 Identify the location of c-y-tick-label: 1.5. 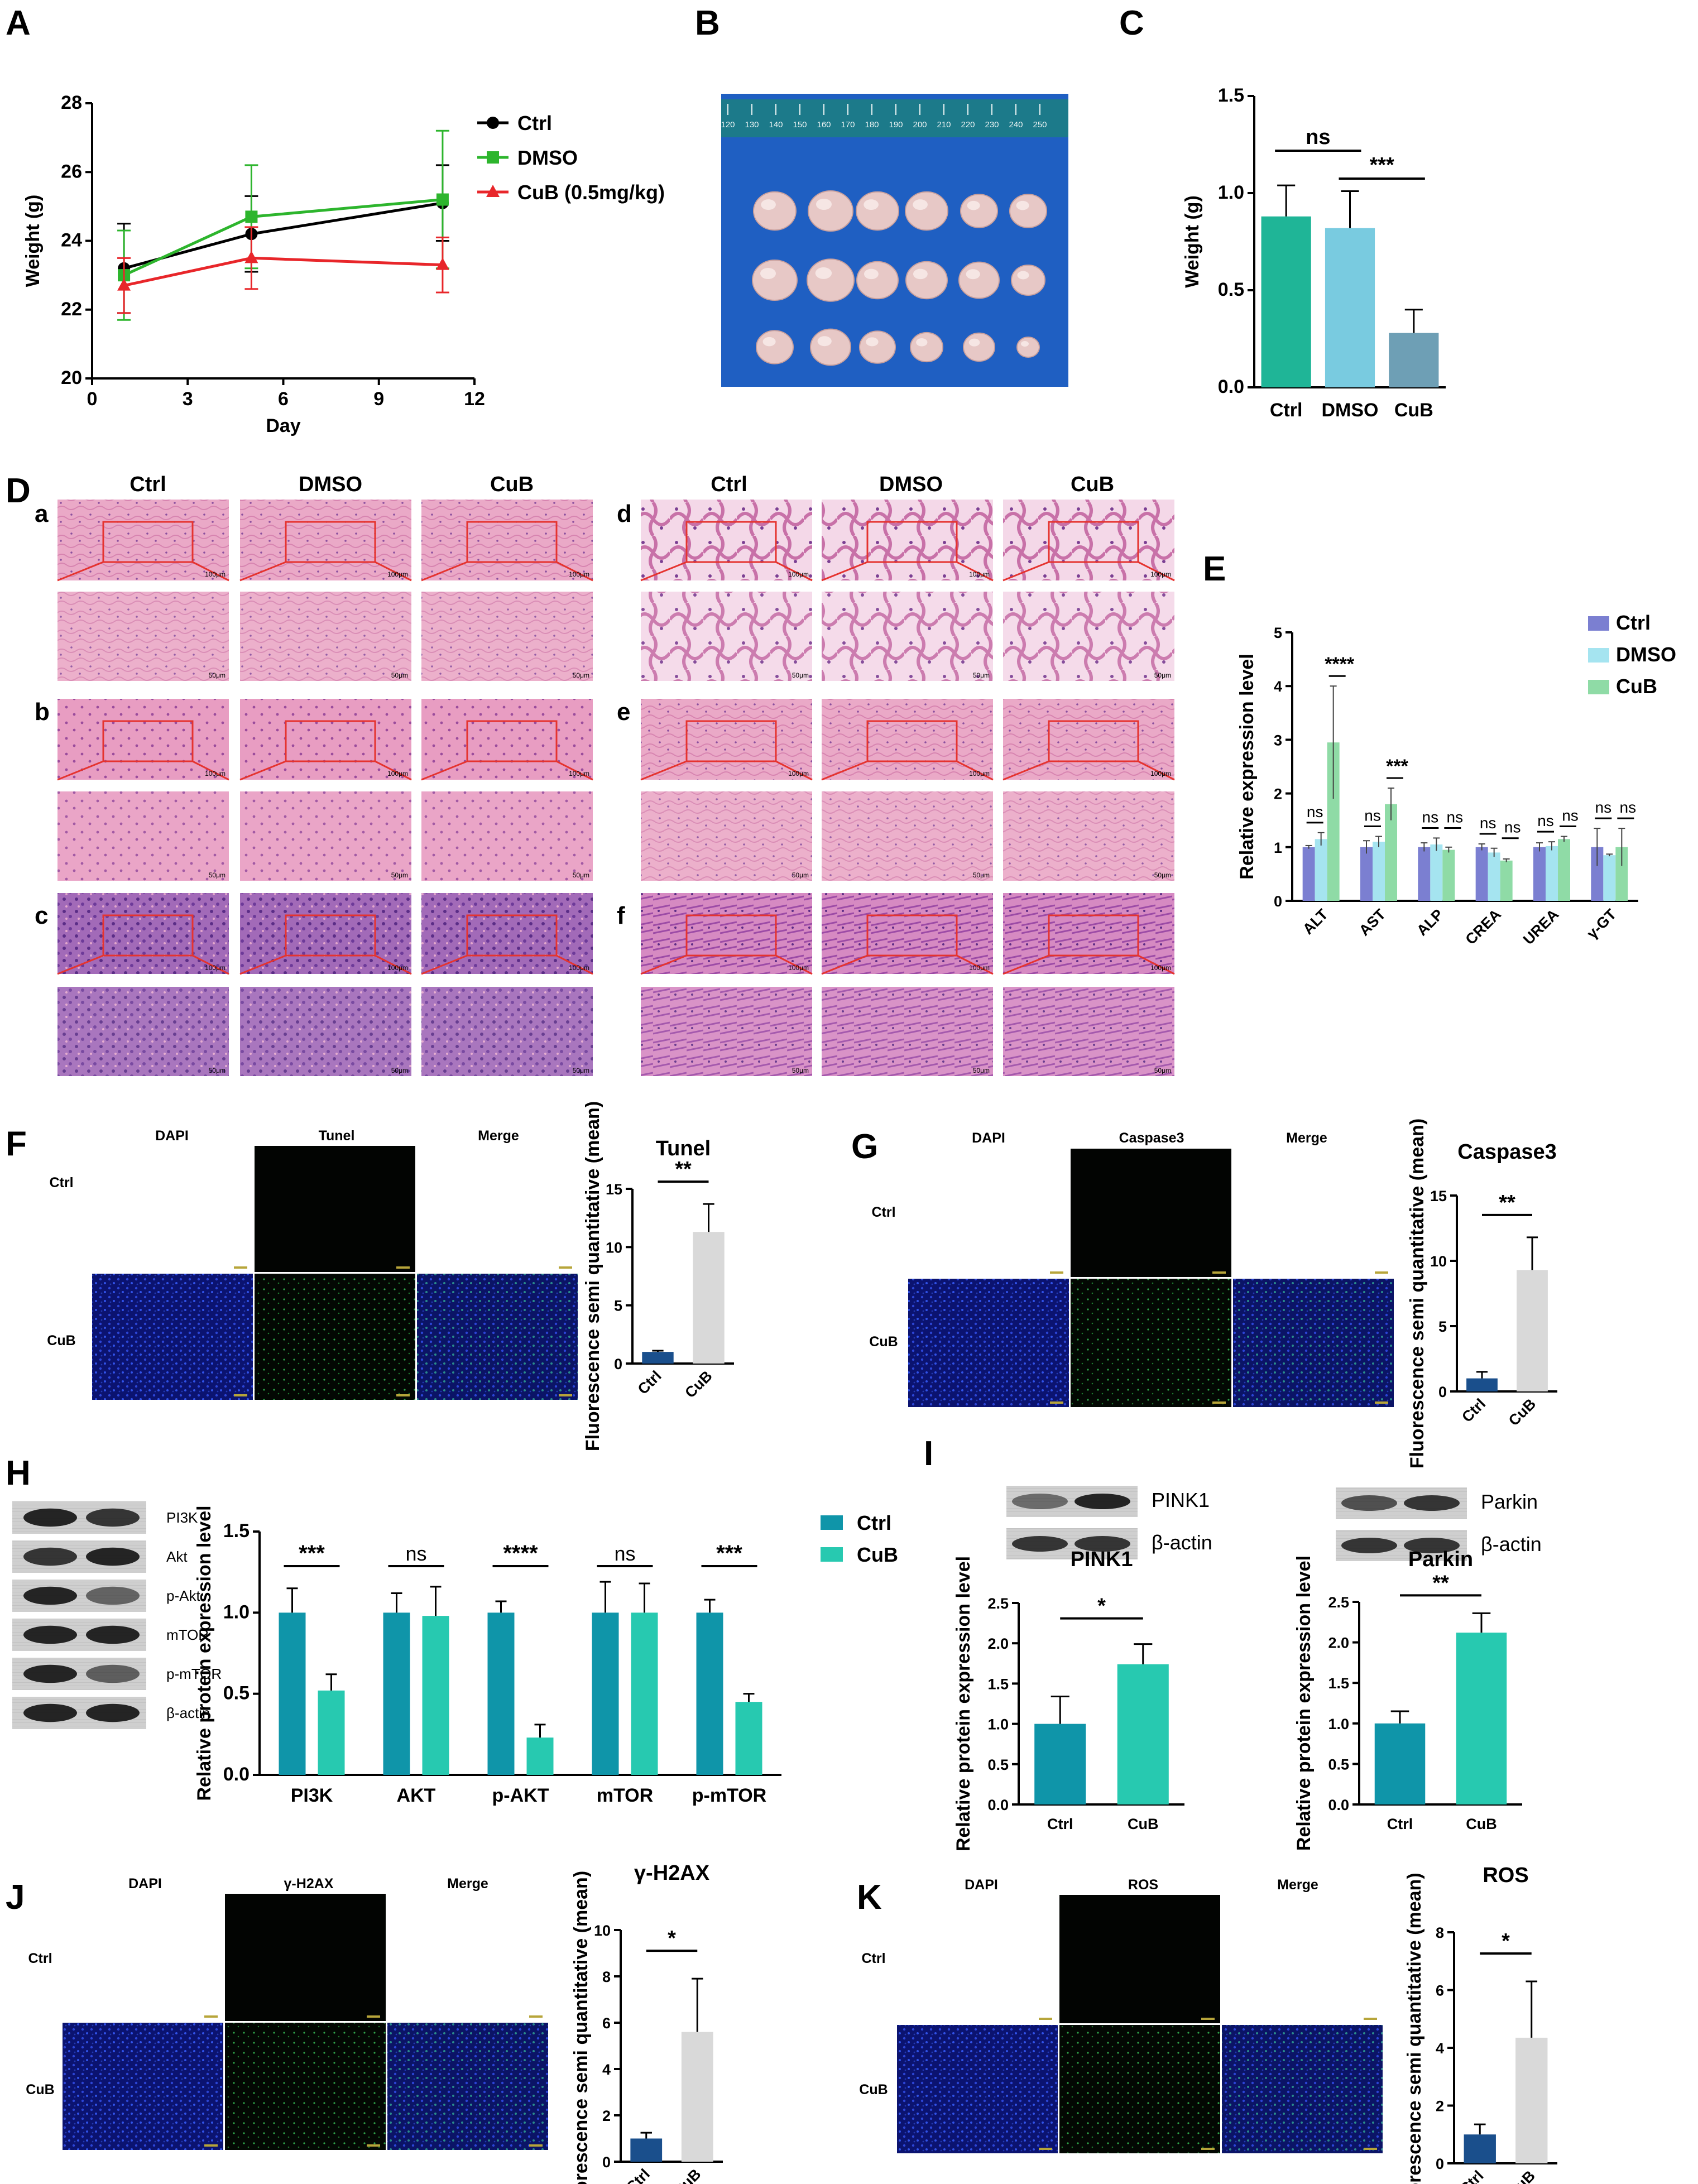
(1231, 96).